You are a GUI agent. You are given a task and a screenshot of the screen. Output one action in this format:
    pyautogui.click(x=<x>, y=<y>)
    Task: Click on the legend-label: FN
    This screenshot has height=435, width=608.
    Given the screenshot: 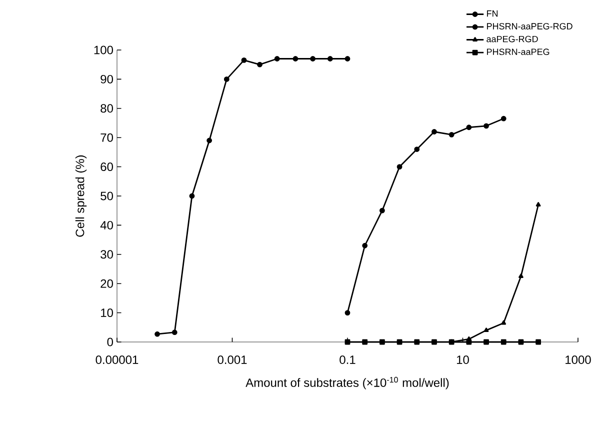 What is the action you would take?
    pyautogui.click(x=492, y=13)
    